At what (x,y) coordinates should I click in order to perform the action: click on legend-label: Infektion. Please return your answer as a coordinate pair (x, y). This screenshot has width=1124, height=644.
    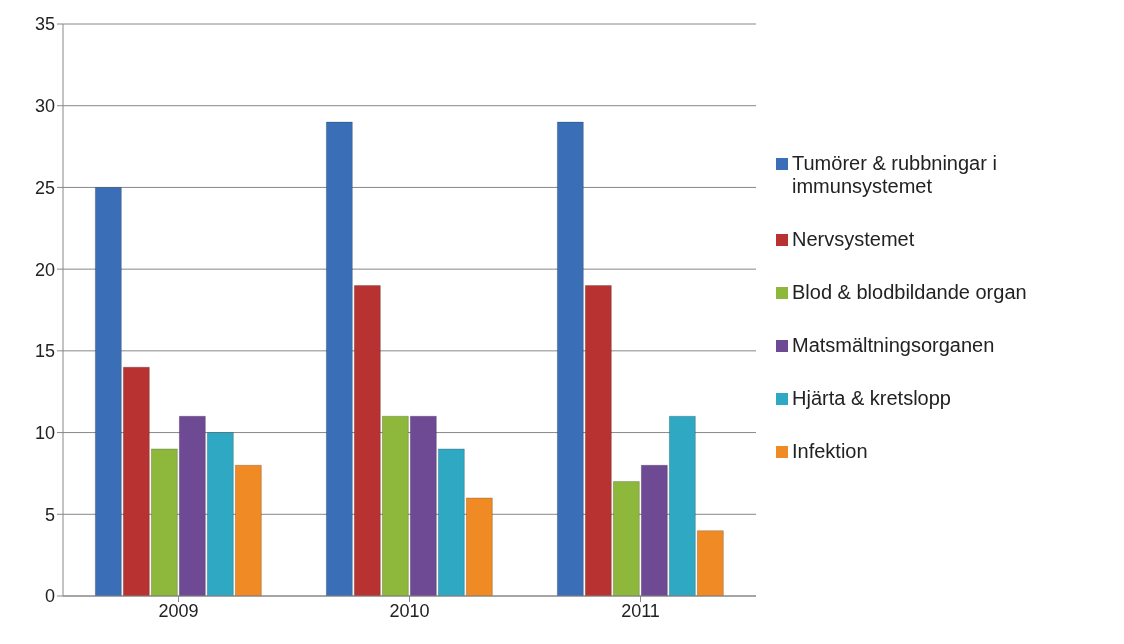
    Looking at the image, I should click on (830, 451).